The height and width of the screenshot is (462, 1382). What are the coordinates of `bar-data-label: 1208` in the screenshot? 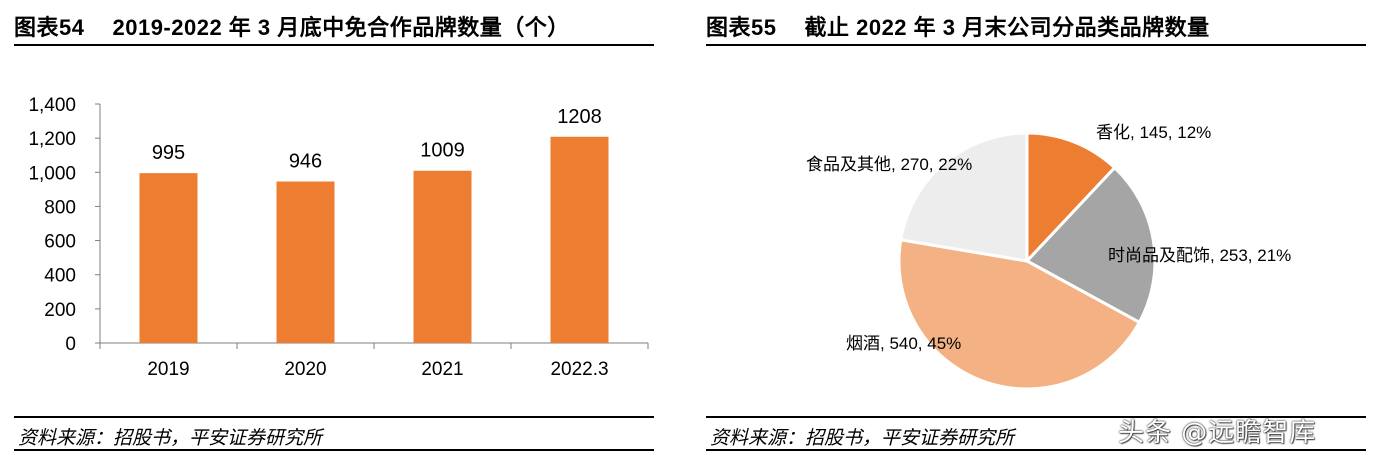 It's located at (579, 117).